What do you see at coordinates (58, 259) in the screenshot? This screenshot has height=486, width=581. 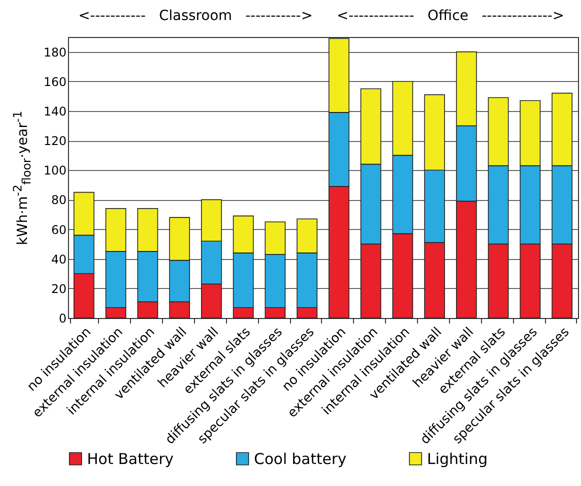 I see `y-tick-label: 40` at bounding box center [58, 259].